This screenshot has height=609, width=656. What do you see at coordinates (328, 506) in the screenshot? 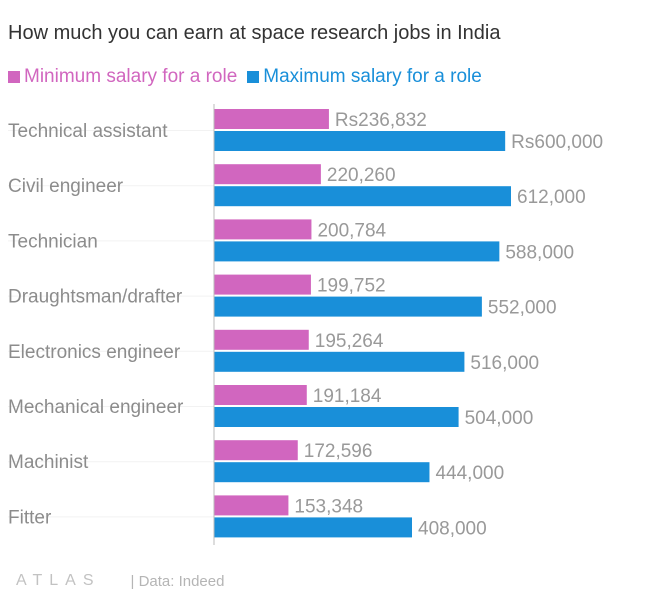
I see `min-value-label-fitter: 153,348` at bounding box center [328, 506].